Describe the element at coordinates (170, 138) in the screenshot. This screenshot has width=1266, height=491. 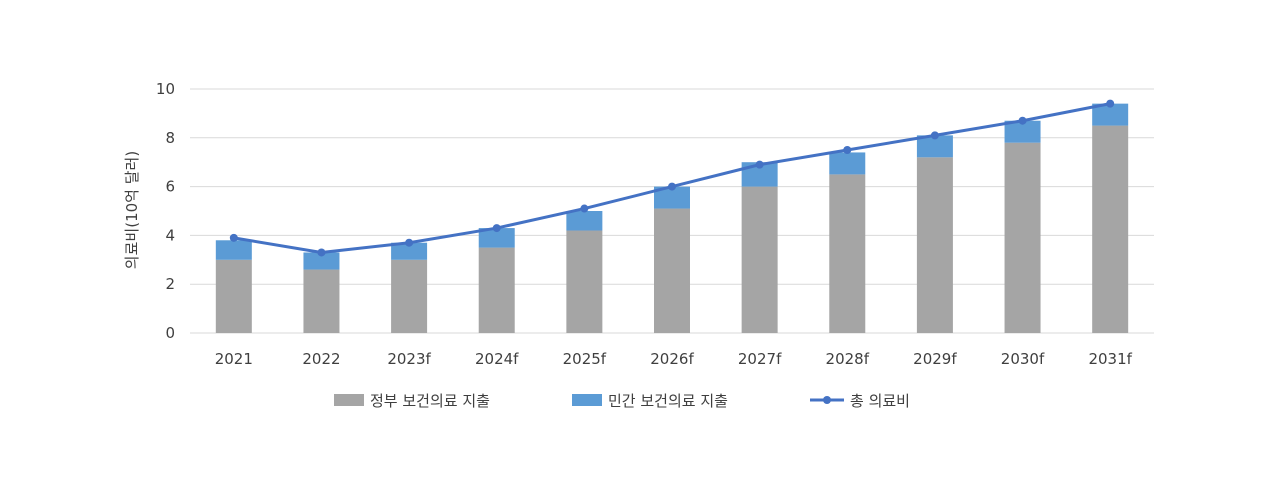
I see `y-tick-label: 8` at that location.